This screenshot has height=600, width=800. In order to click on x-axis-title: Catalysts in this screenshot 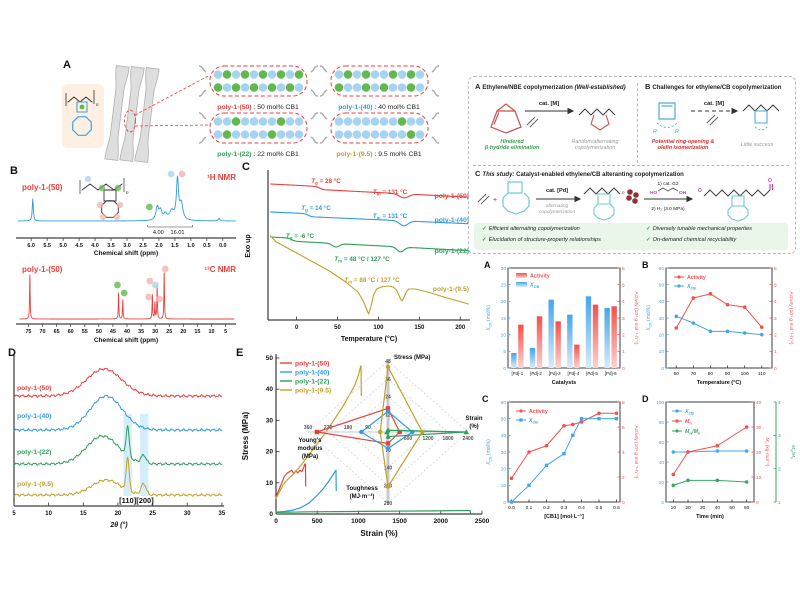, I will do `click(564, 383)`.